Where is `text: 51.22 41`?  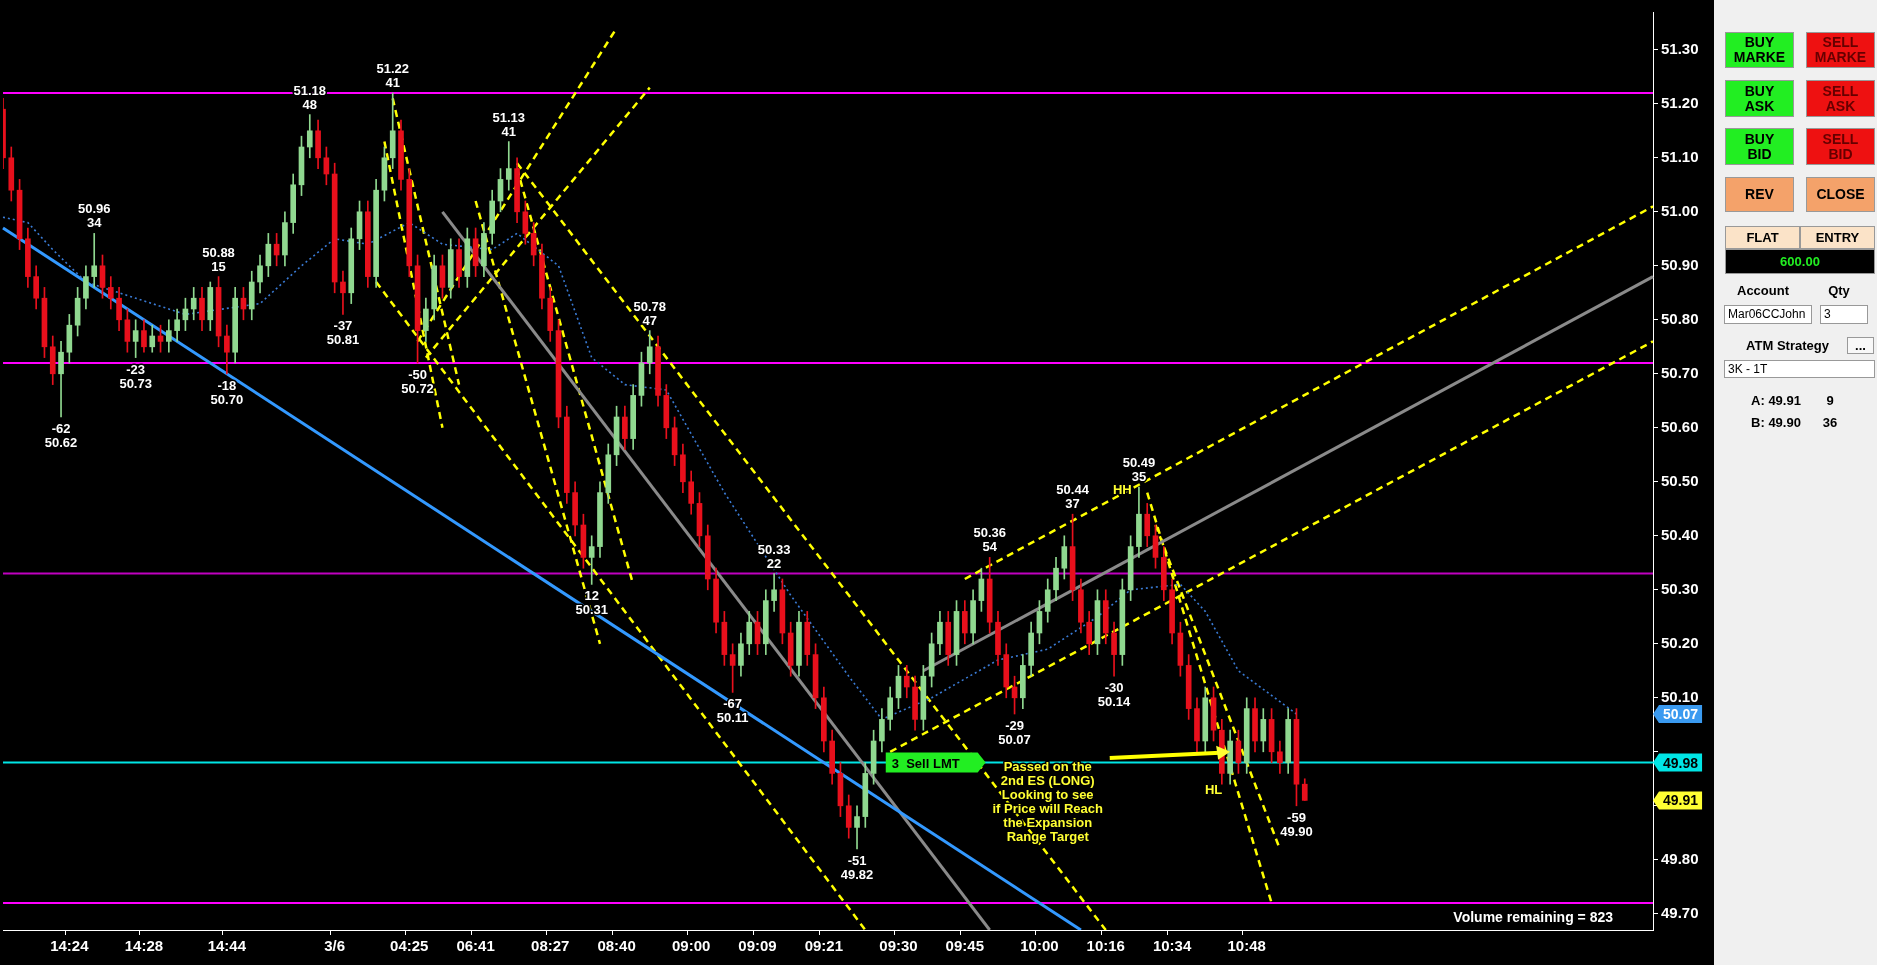
text: 51.22 41 is located at coordinates (392, 75).